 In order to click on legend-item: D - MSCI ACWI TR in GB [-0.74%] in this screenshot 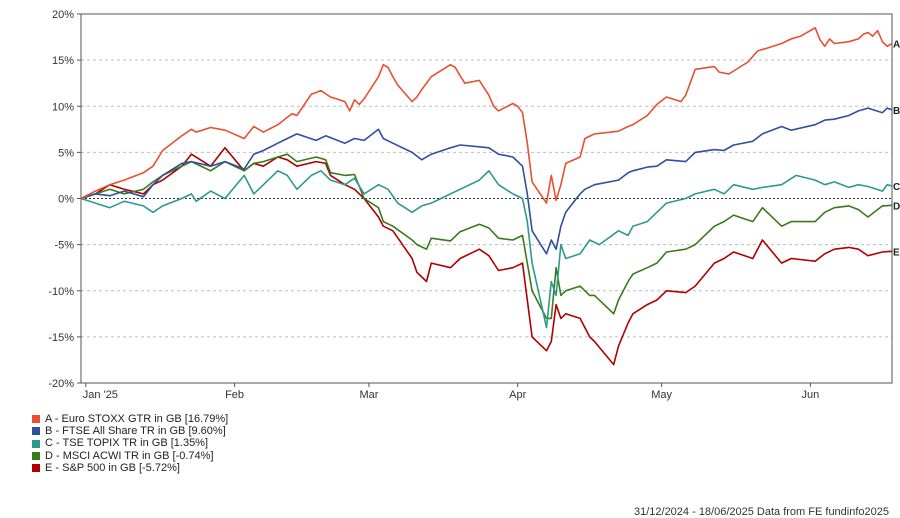, I will do `click(130, 456)`.